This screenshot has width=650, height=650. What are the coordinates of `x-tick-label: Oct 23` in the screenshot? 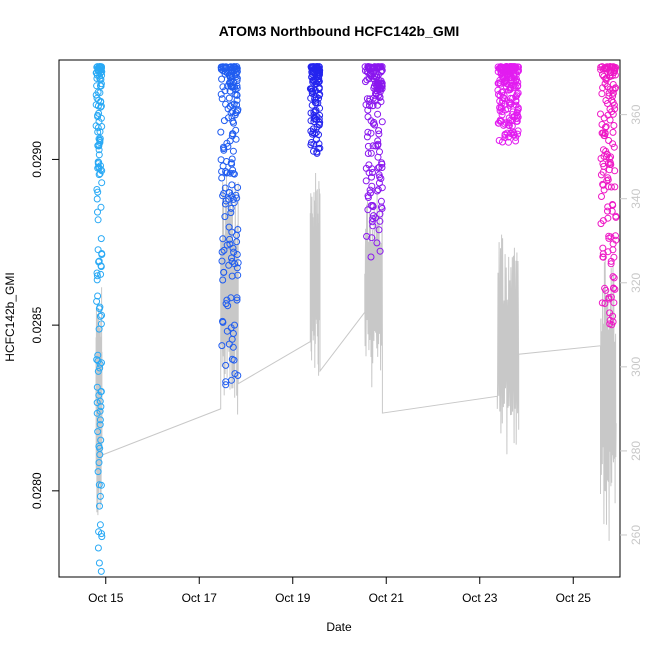 It's located at (480, 598).